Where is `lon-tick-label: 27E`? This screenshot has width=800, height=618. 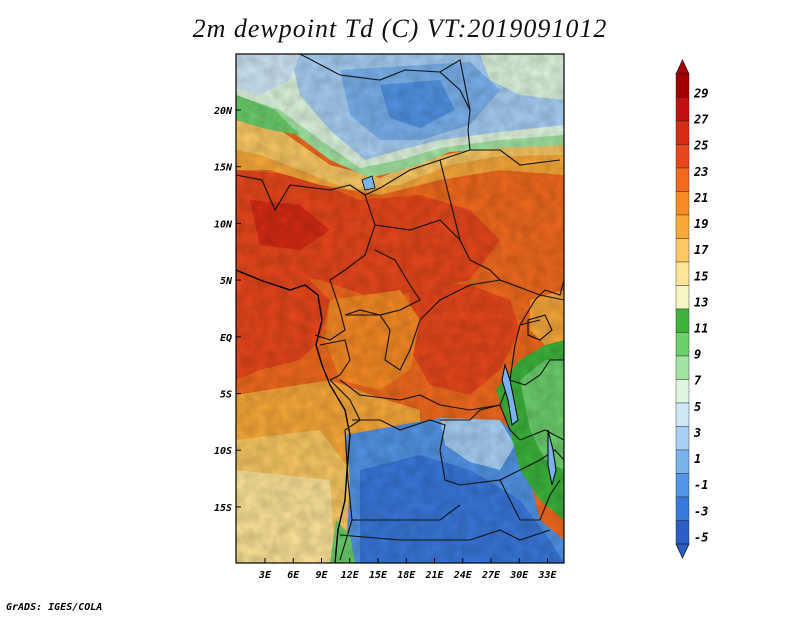 lon-tick-label: 27E is located at coordinates (491, 575).